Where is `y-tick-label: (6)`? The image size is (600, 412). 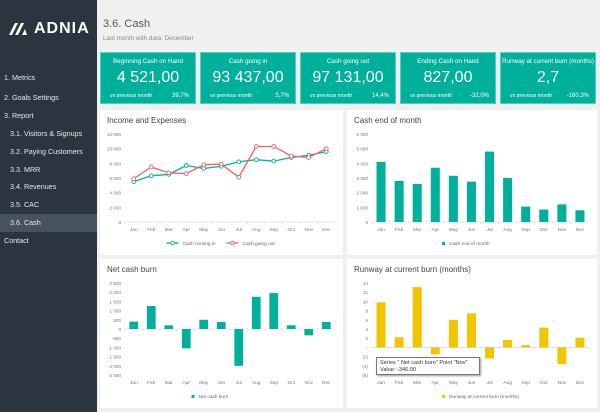
y-tick-label: (6) is located at coordinates (365, 375).